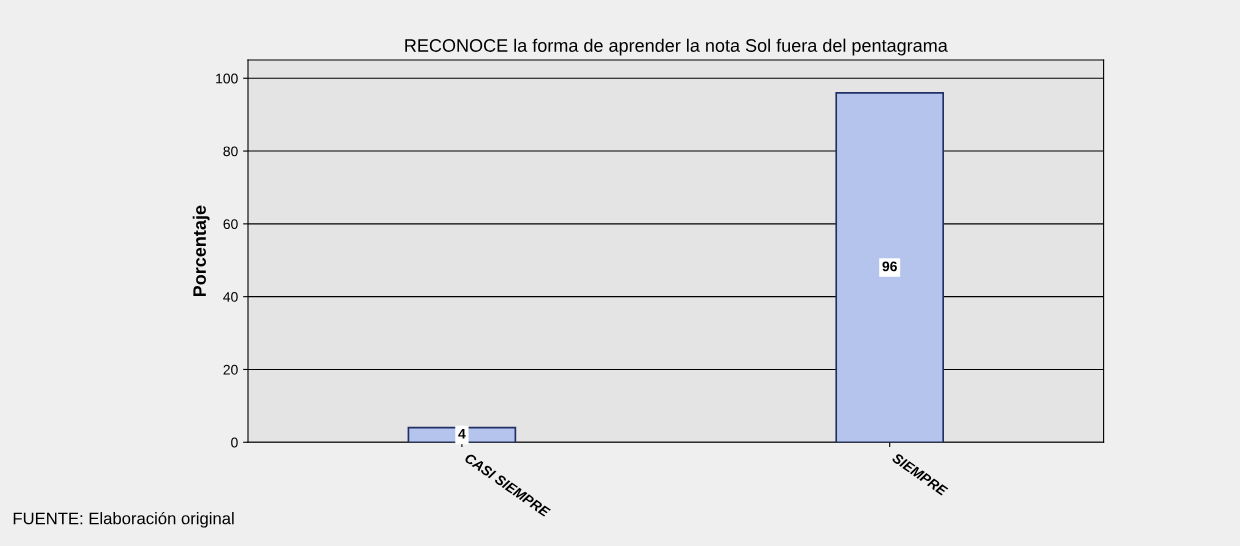 This screenshot has height=546, width=1240. Describe the element at coordinates (230, 224) in the screenshot. I see `y-tick-label: 60` at that location.